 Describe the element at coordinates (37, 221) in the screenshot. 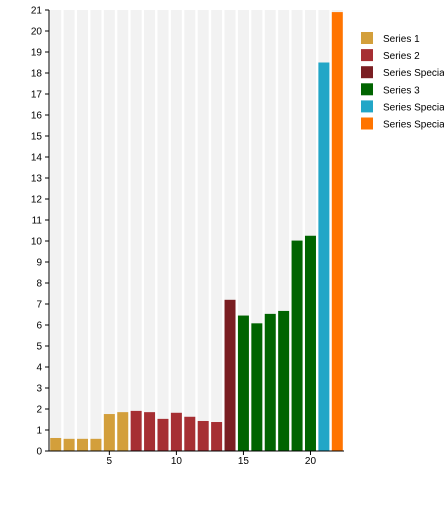

I see `y-tick-label: 11` at that location.